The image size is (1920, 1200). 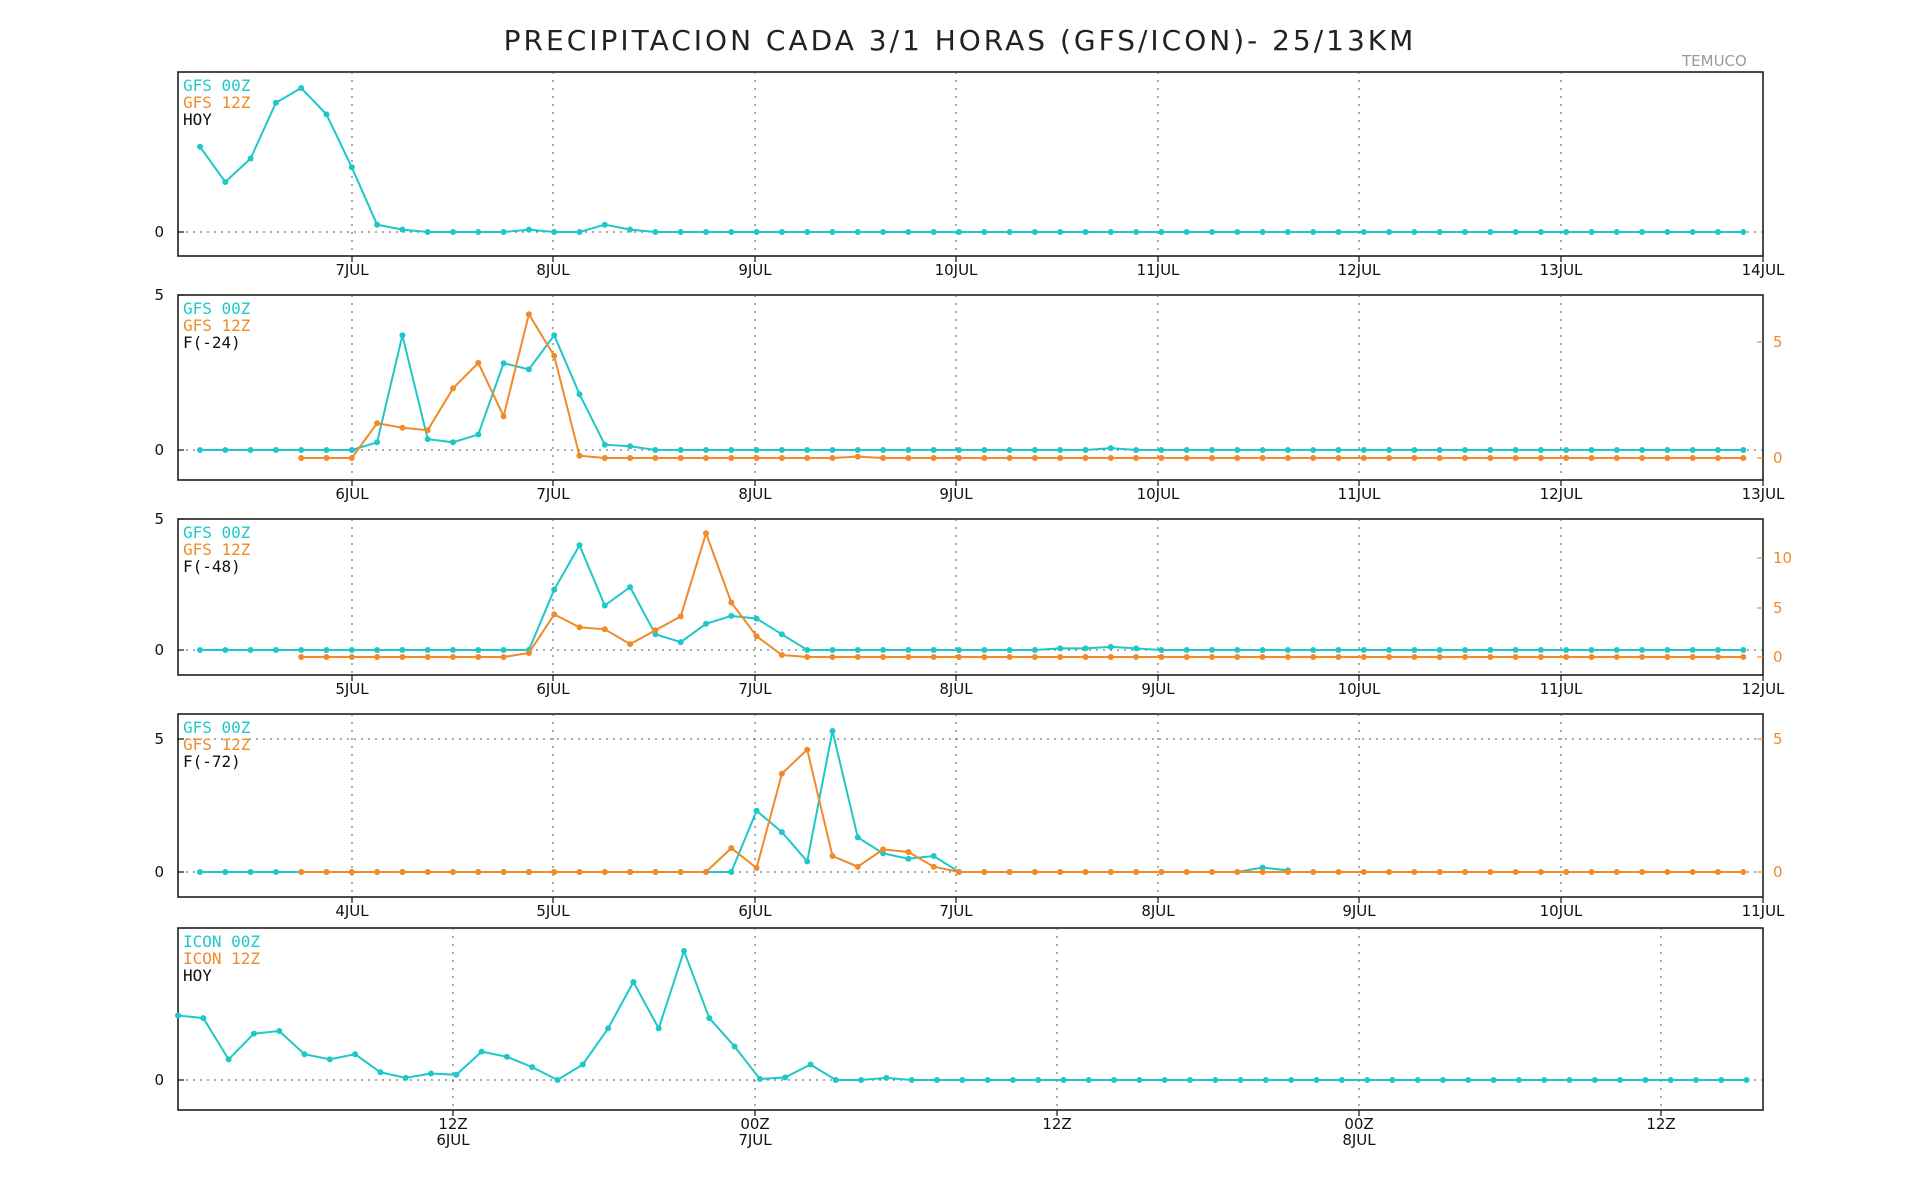 I want to click on x-tick-label: 9JUL, so click(x=1359, y=911).